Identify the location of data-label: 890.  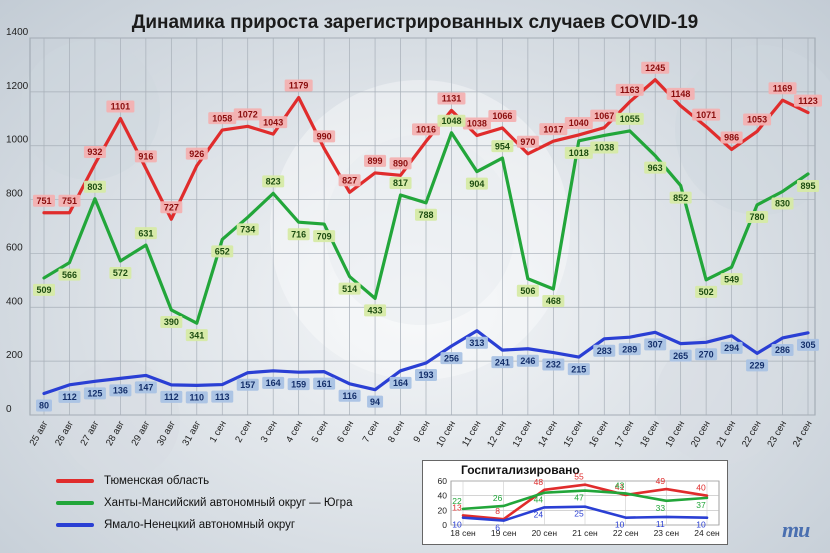
(400, 164).